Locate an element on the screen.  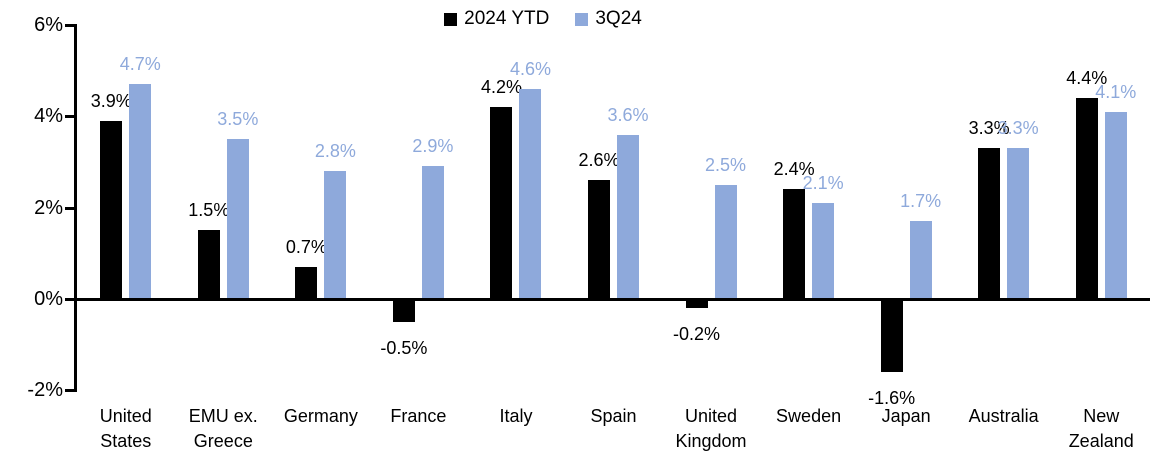
category-label: Italy is located at coordinates (516, 416).